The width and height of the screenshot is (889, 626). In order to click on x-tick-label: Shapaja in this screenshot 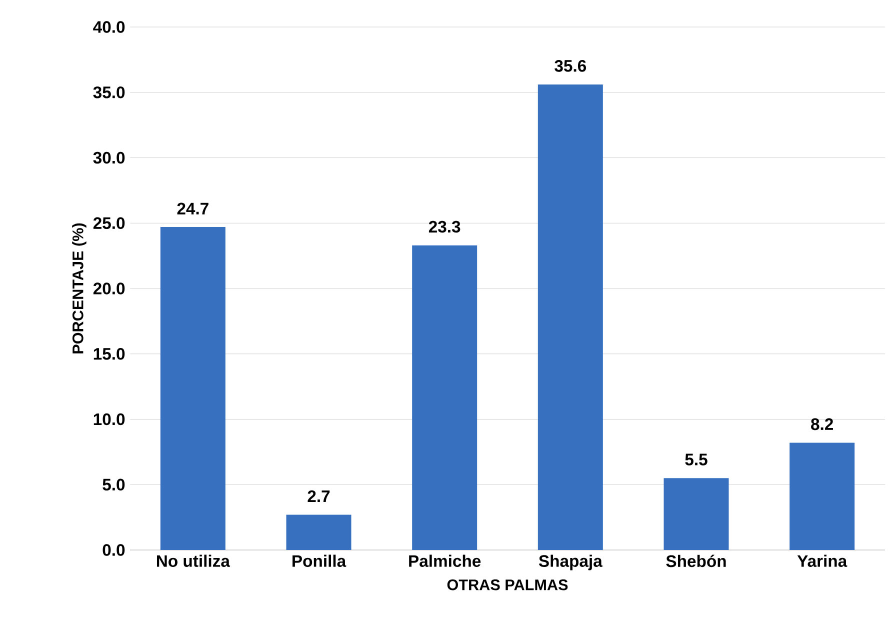, I will do `click(570, 562)`.